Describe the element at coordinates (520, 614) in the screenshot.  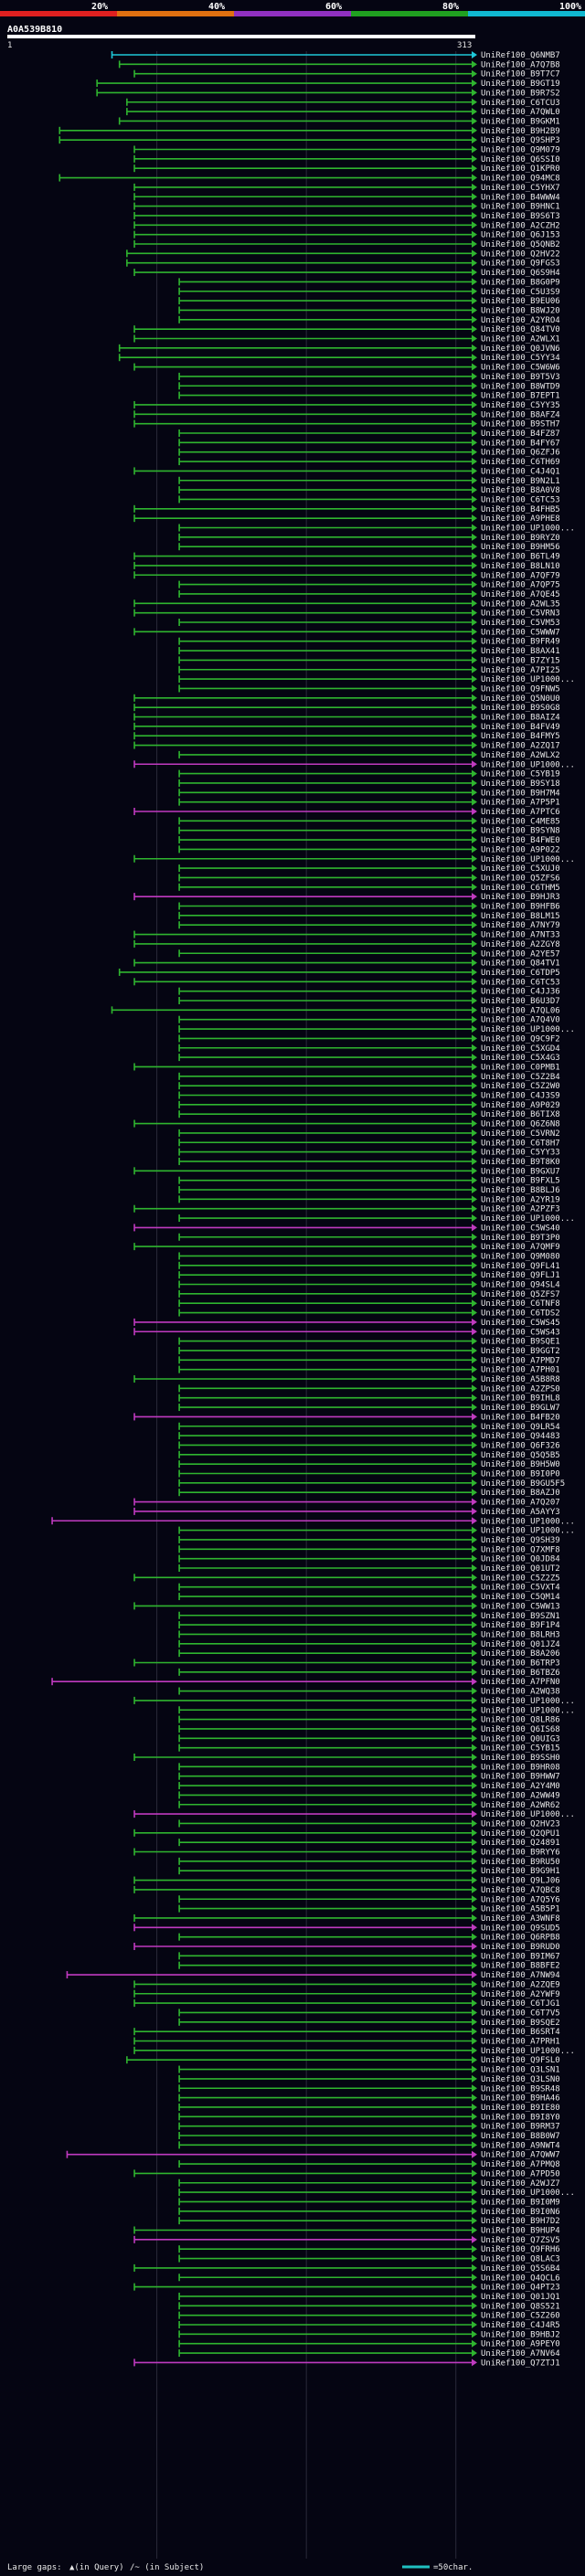
I see `hit-label: UniRef100_C5VRN3` at that location.